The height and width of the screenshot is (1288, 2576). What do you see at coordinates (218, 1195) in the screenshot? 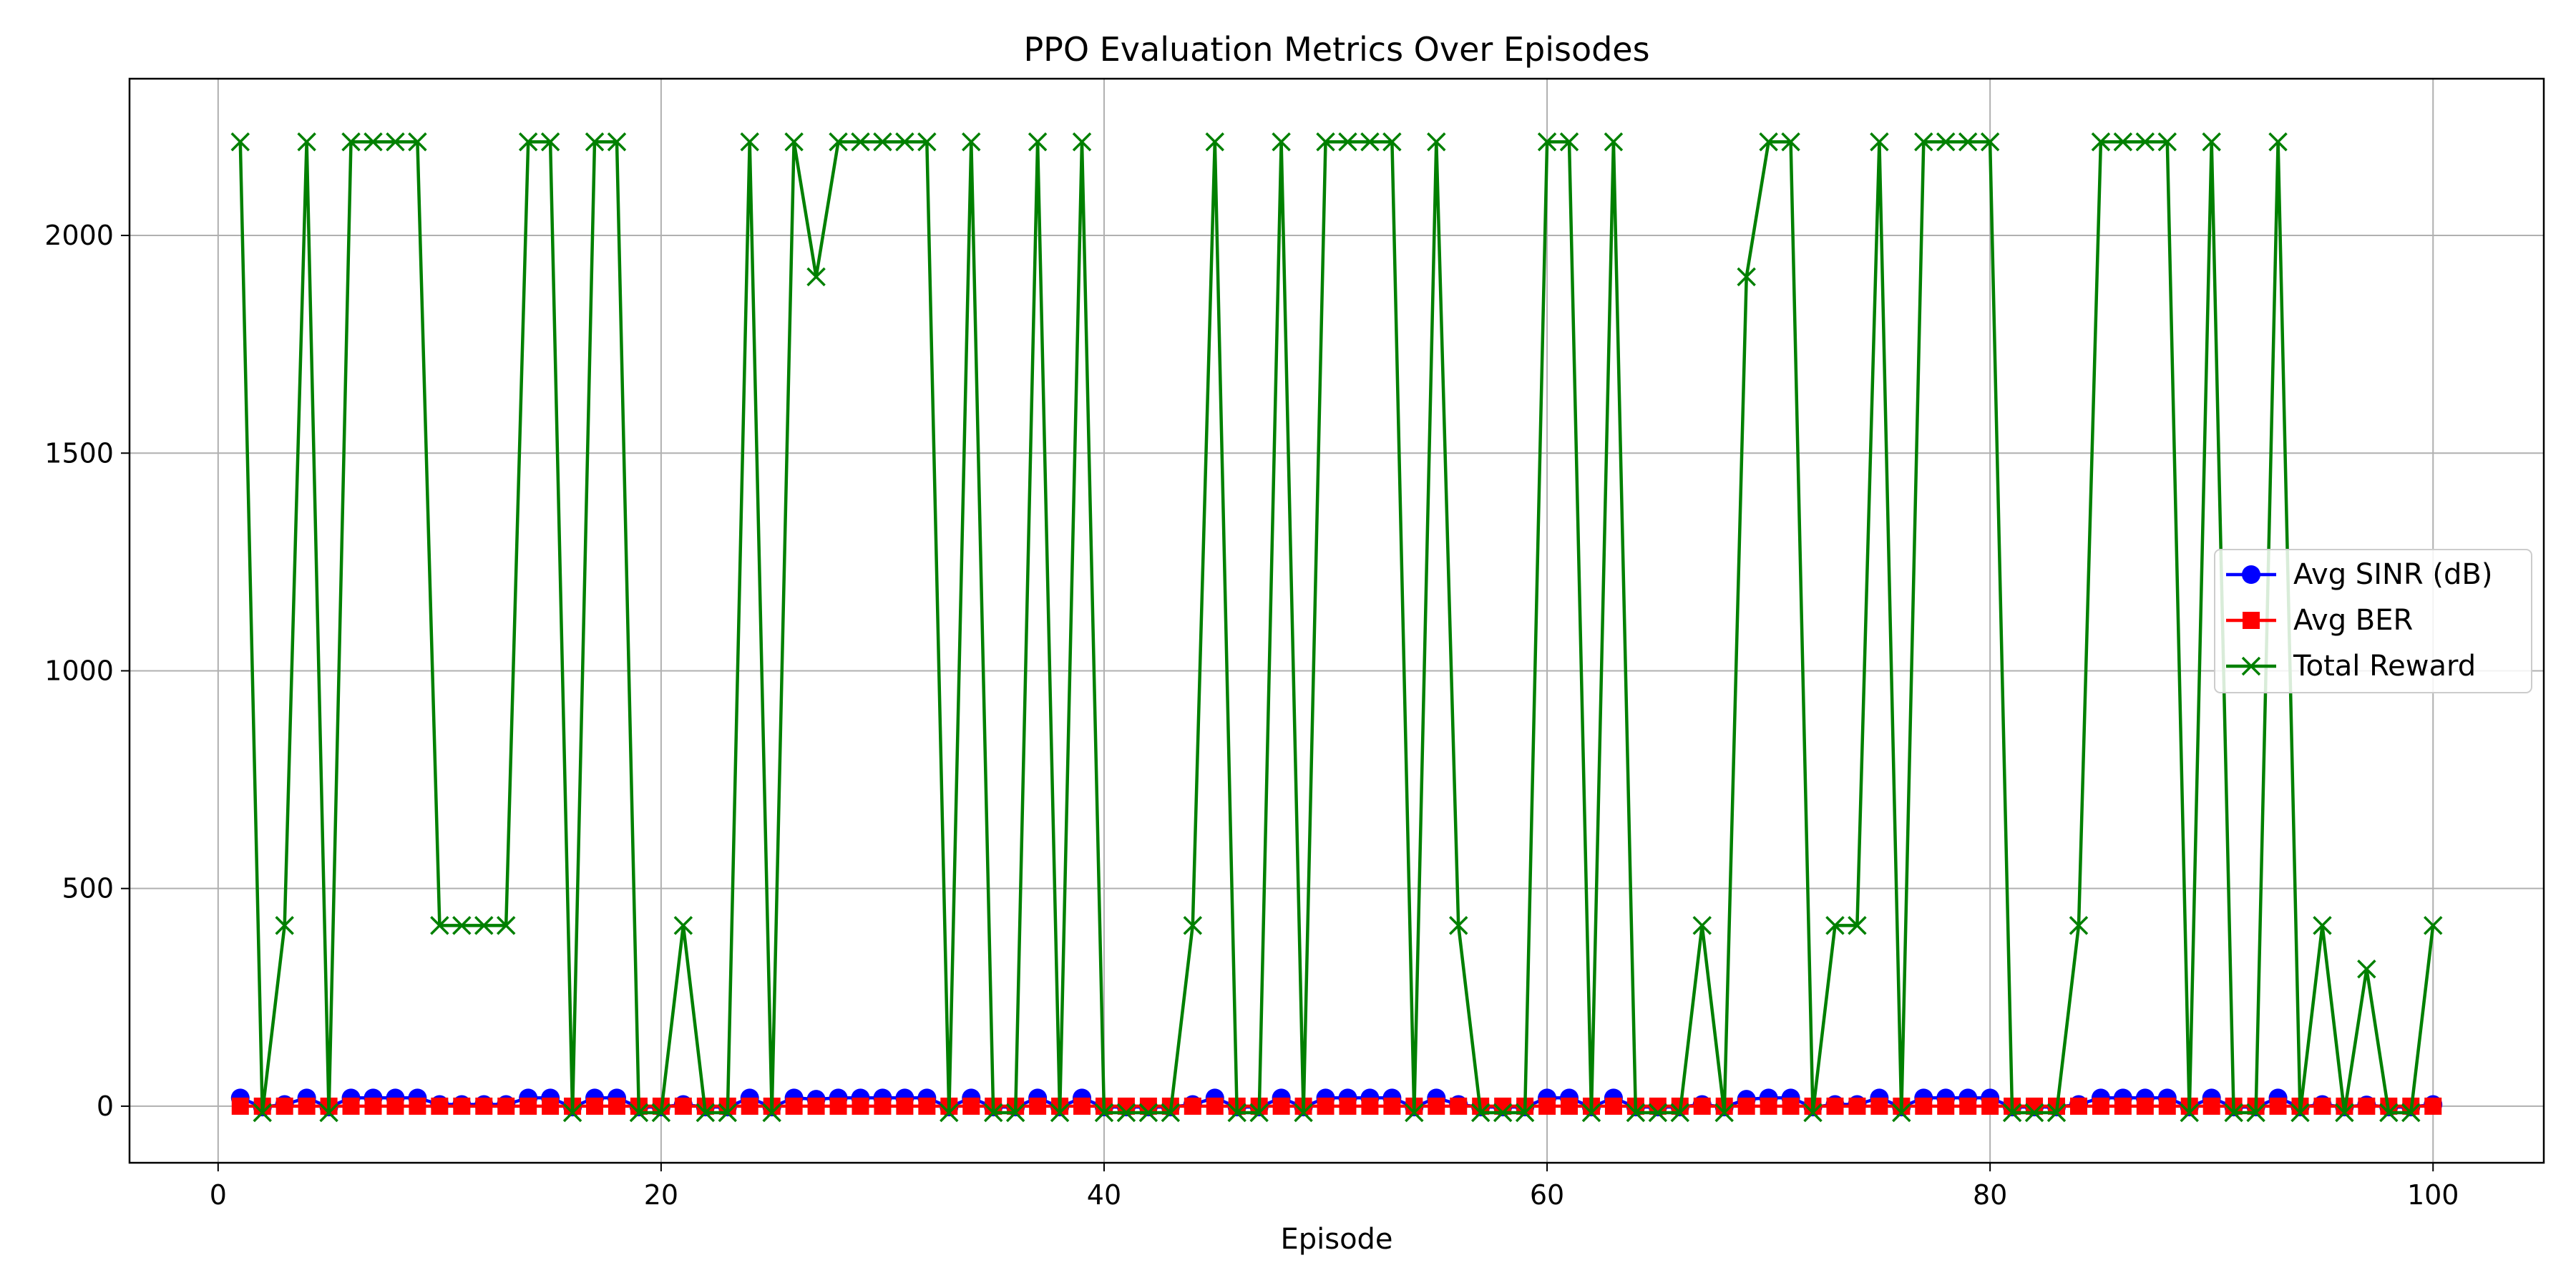
I see `x-tick-label: 0` at bounding box center [218, 1195].